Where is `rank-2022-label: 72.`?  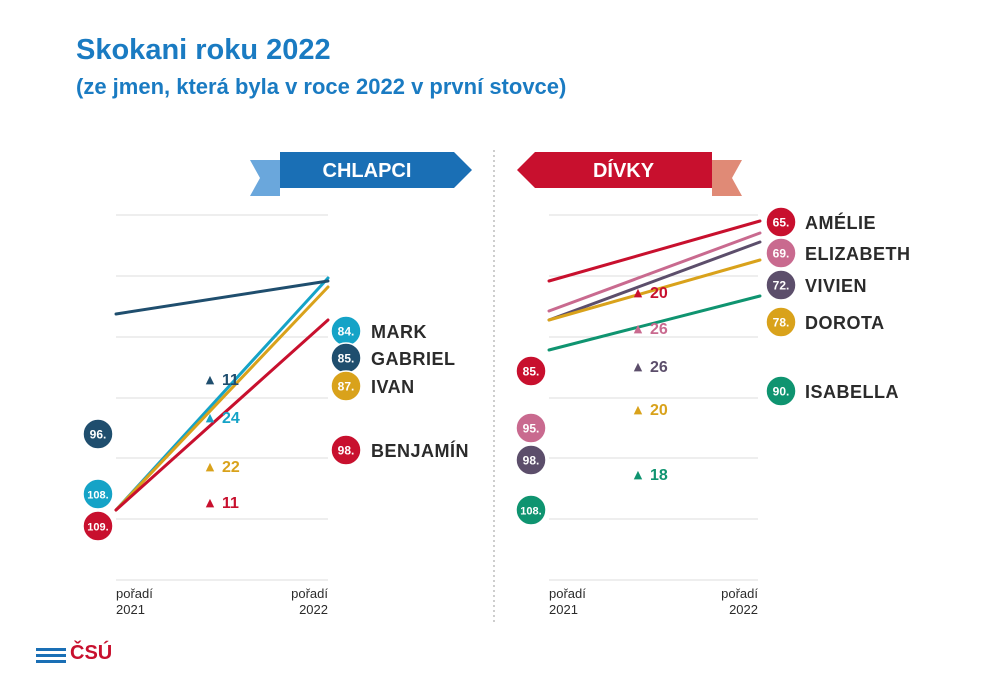 rank-2022-label: 72. is located at coordinates (781, 286).